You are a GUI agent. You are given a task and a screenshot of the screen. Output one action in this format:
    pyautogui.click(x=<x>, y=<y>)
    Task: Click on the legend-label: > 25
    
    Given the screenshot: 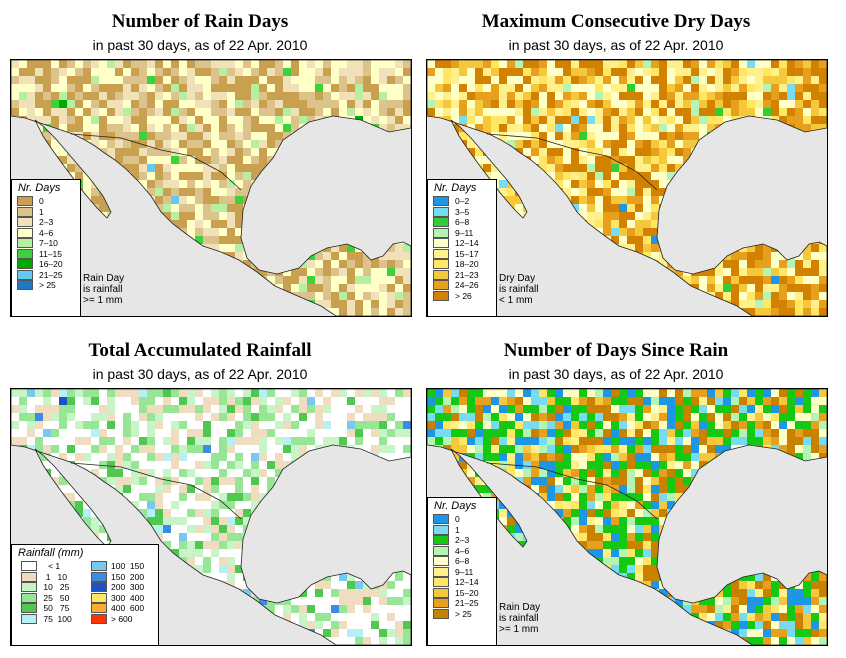 What is the action you would take?
    pyautogui.click(x=463, y=613)
    